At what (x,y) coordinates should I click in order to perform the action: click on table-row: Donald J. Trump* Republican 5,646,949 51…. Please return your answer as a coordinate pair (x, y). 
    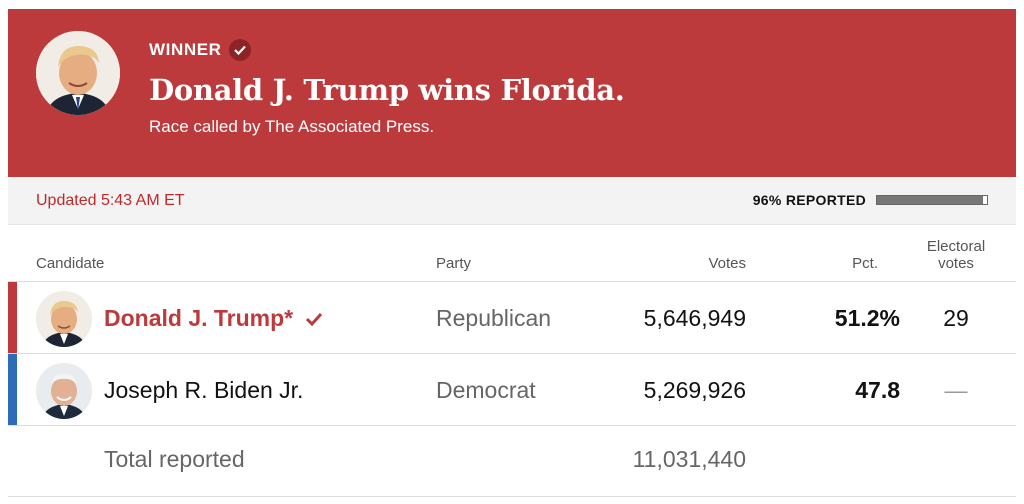
    Looking at the image, I should click on (512, 318).